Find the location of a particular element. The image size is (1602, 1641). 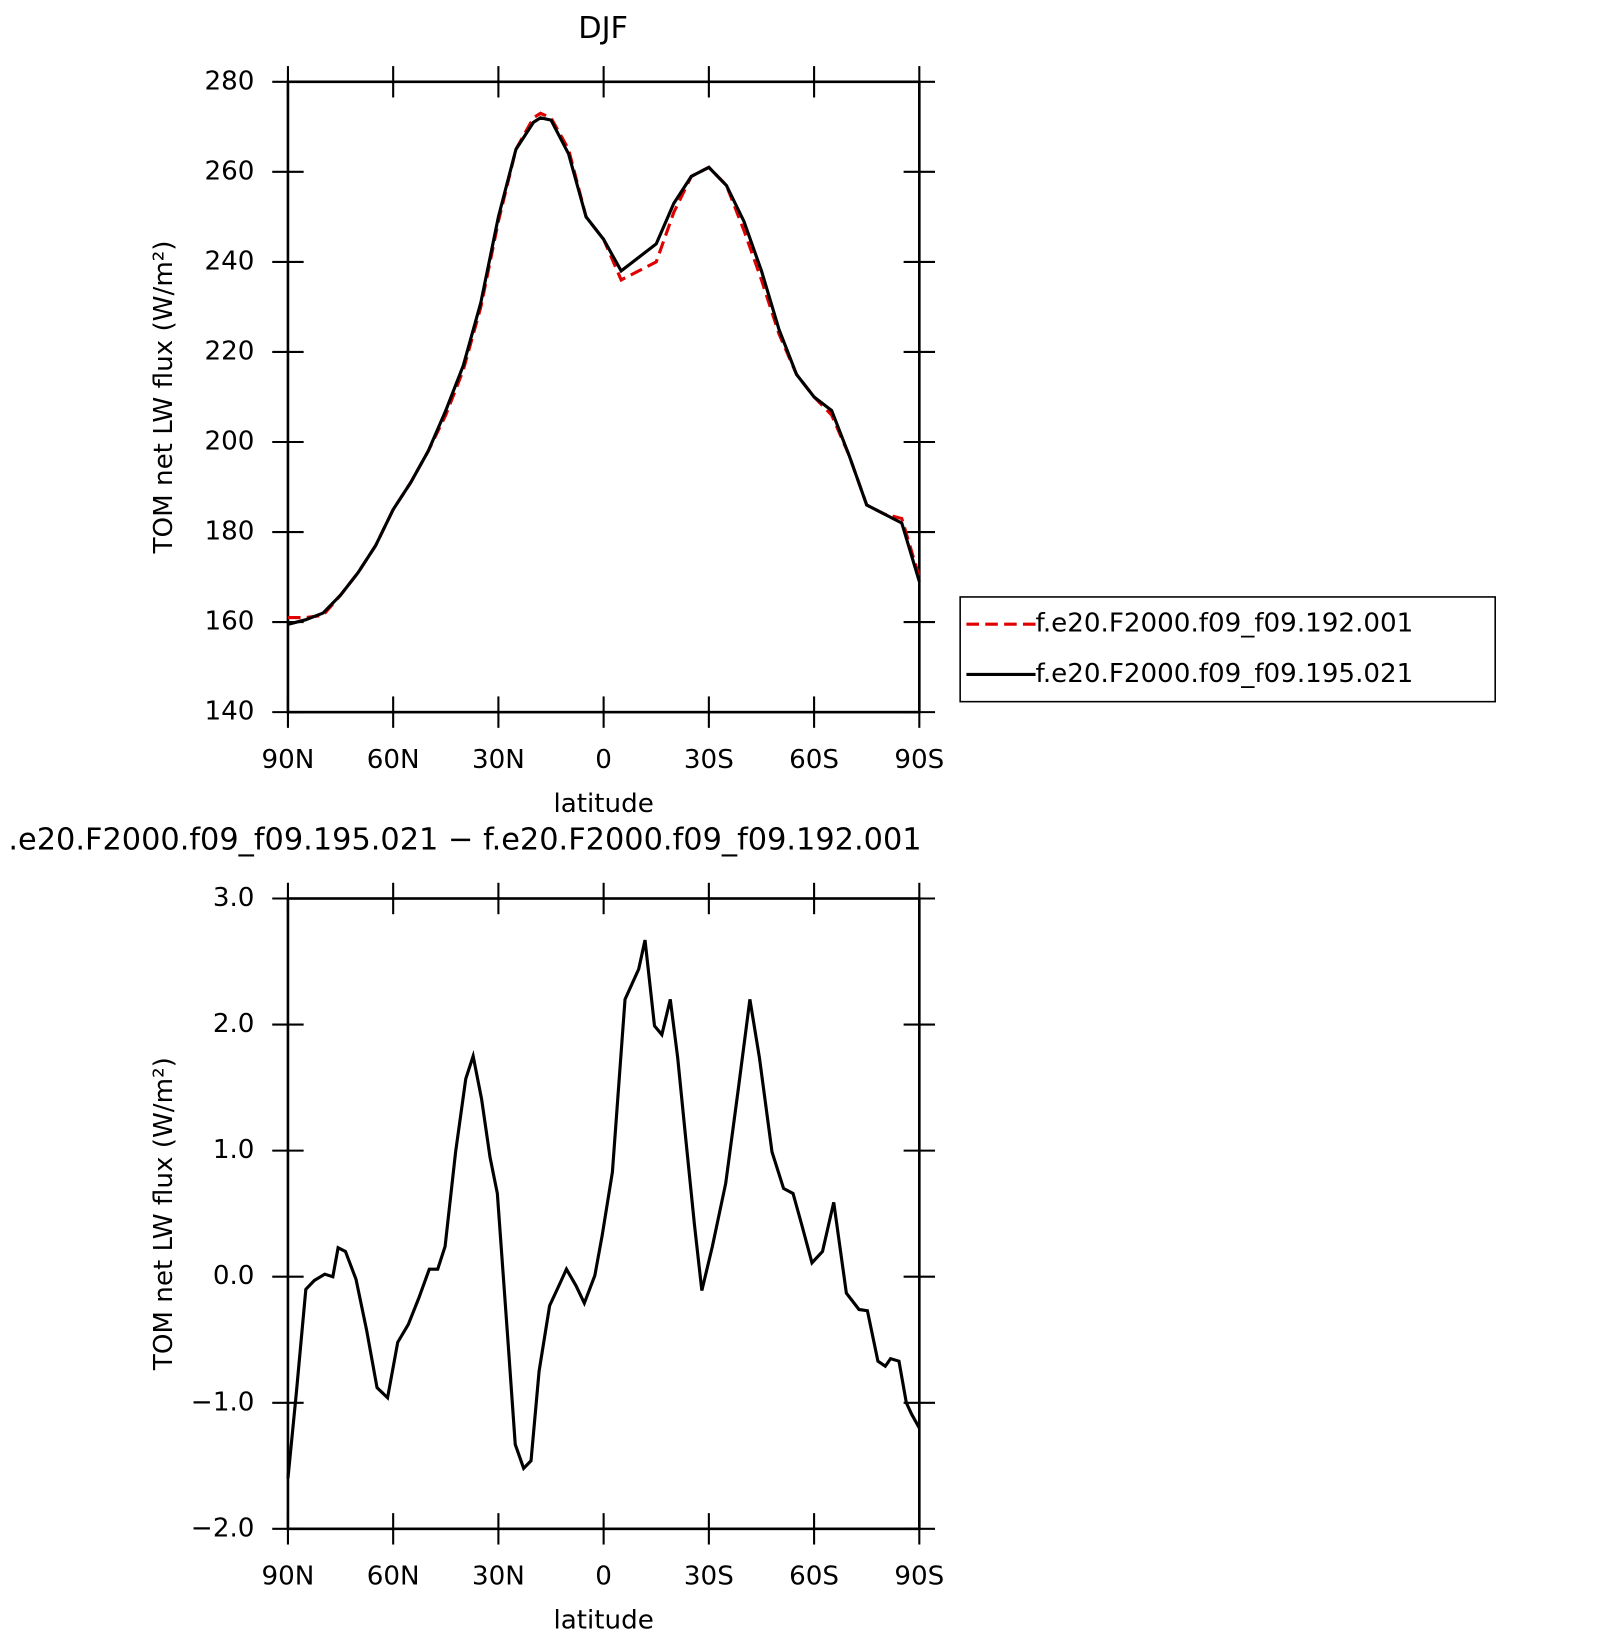

y-tick-label: 160 is located at coordinates (229, 622).